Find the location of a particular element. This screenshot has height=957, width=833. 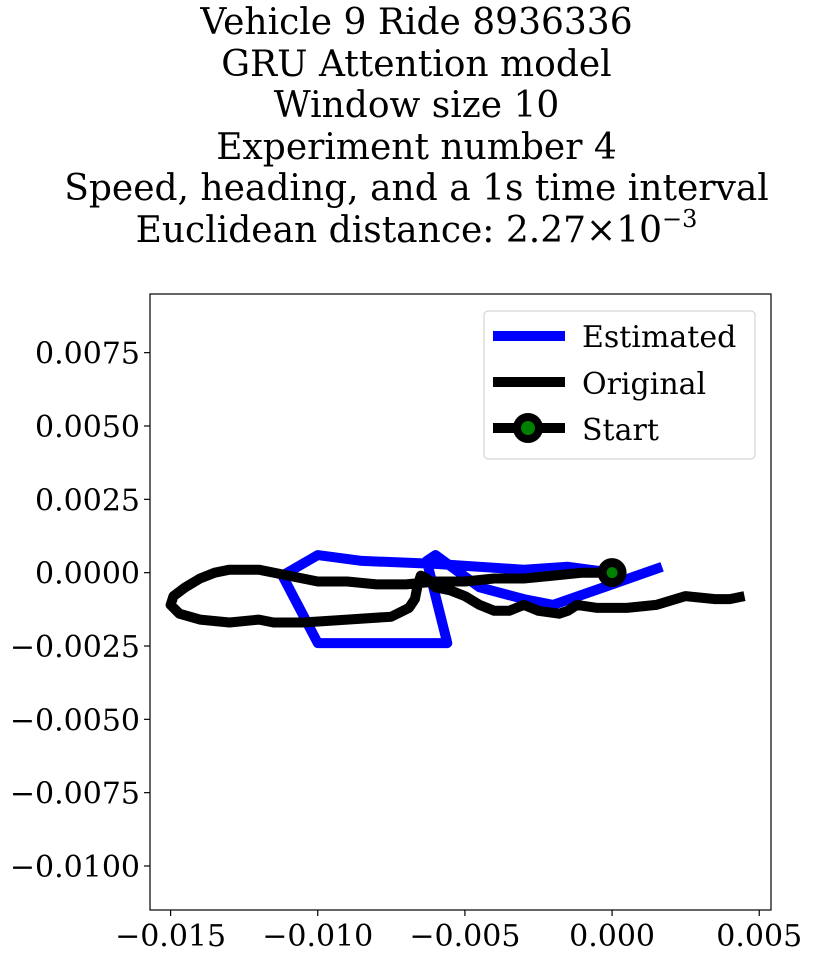

y-tick-label: 0.0075 is located at coordinates (87, 354).